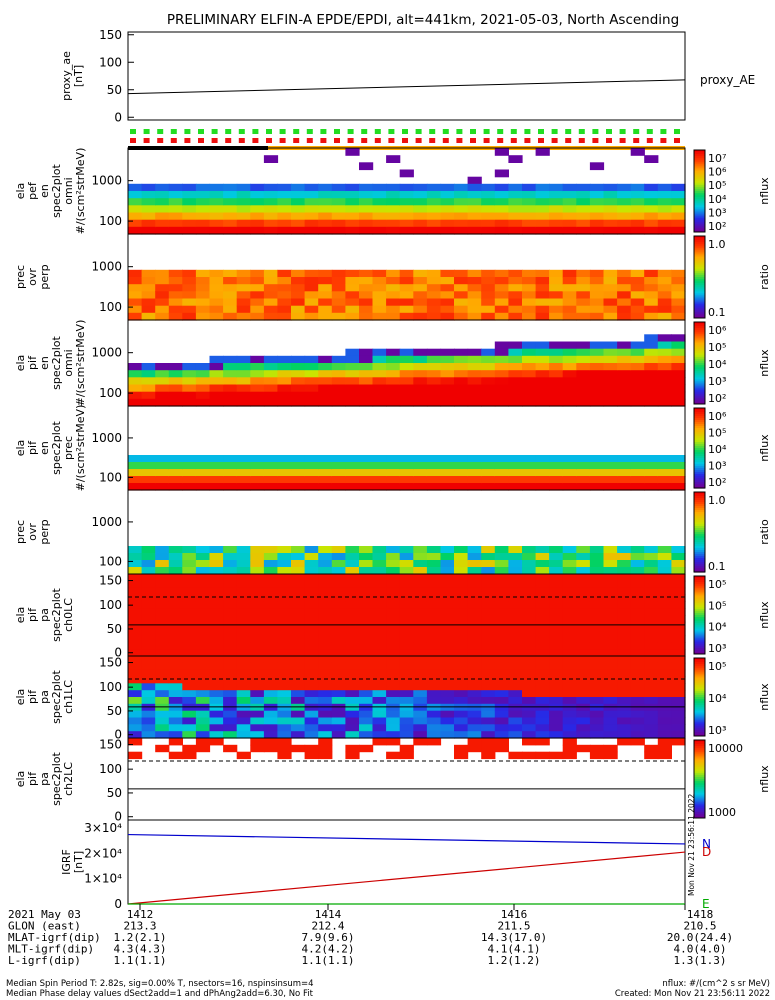 The image size is (775, 1000). Describe the element at coordinates (699, 191) in the screenshot. I see `colorbar-frame` at that location.